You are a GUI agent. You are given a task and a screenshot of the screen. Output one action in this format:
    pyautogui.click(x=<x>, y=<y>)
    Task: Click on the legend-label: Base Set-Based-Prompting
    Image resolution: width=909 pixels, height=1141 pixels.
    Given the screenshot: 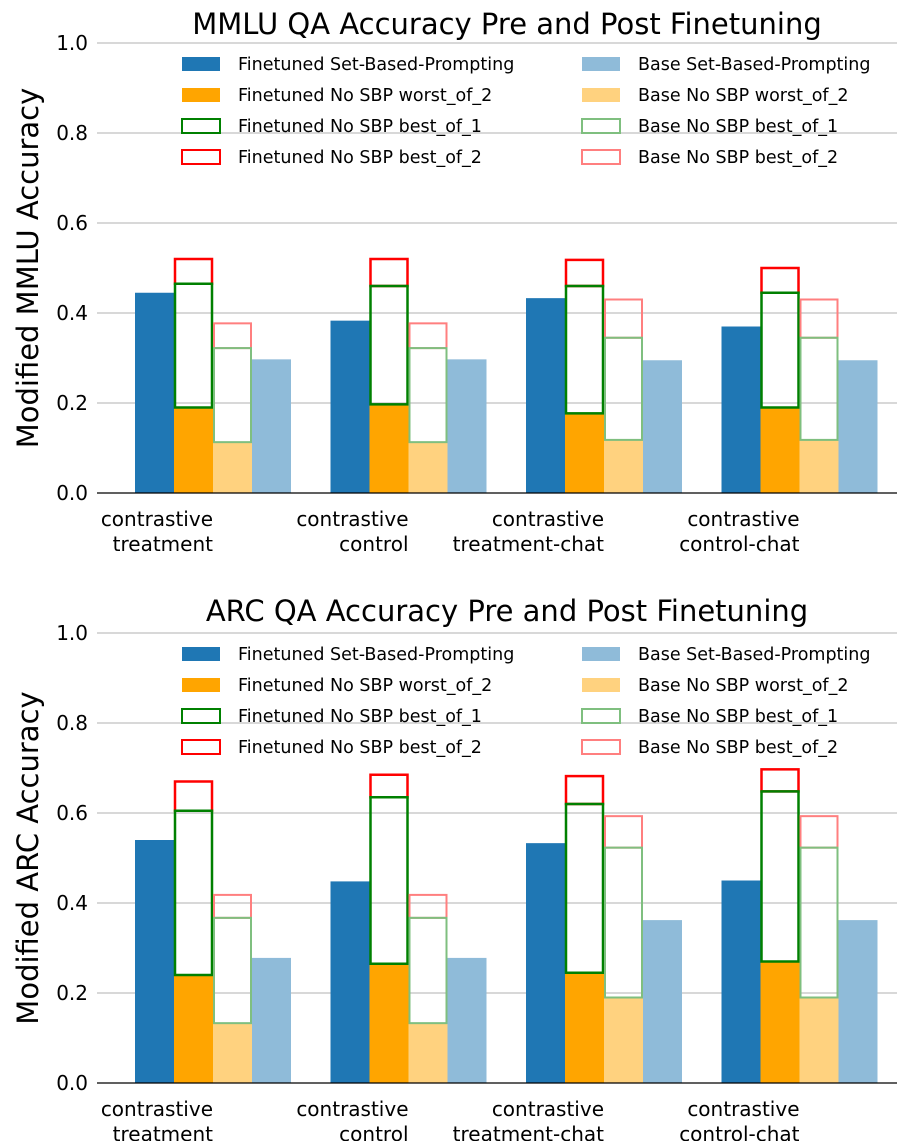 What is the action you would take?
    pyautogui.click(x=754, y=655)
    